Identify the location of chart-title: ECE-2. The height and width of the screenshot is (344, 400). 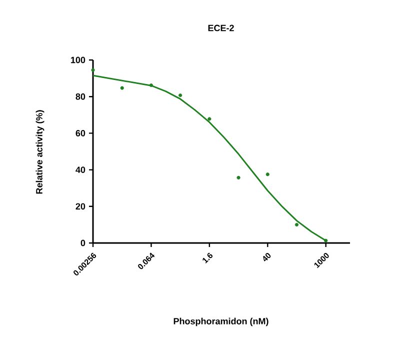
(221, 28).